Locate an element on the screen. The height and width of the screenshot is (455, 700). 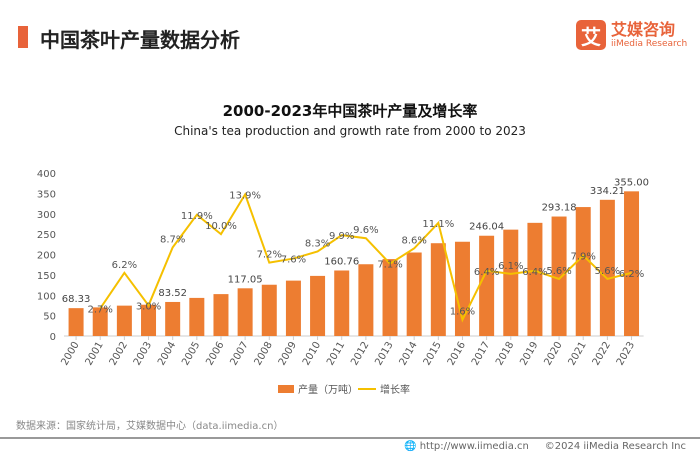
x-tick-label: 2011 is located at coordinates (336, 354).